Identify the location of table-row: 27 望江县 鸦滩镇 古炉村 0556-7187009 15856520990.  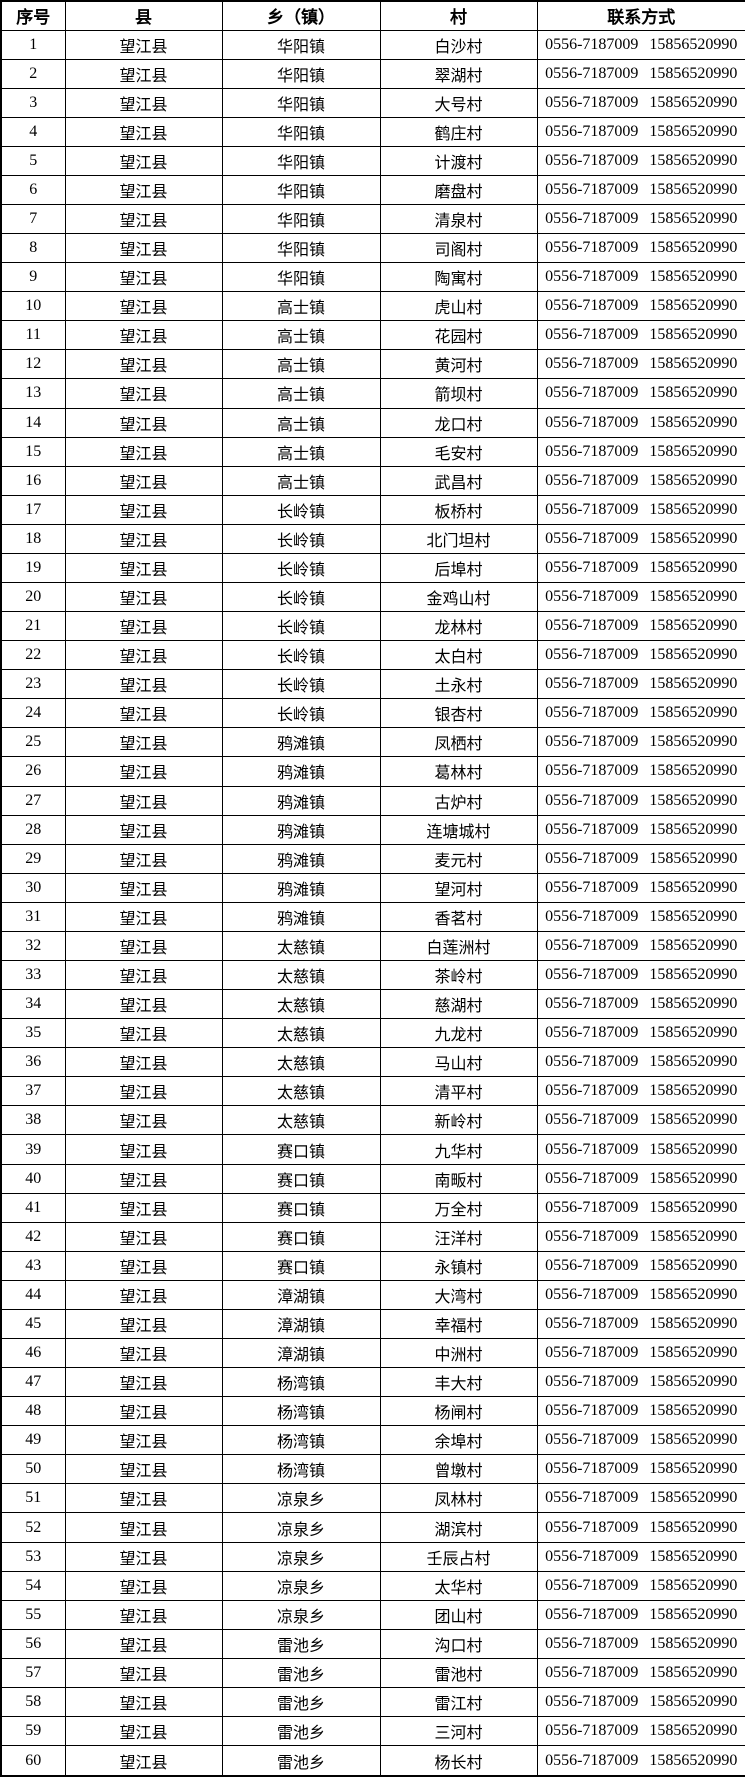
(372, 800).